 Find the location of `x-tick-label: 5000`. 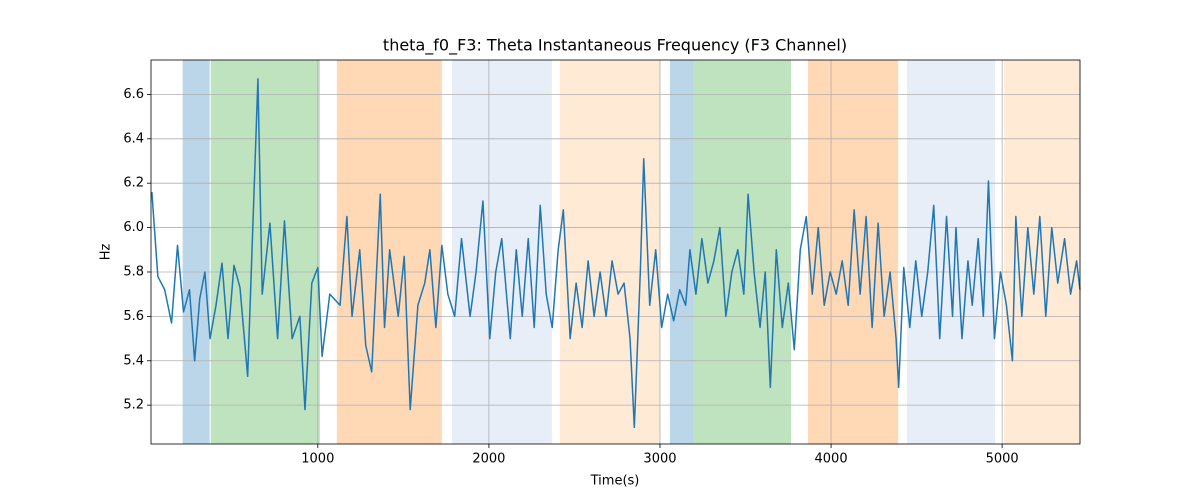

x-tick-label: 5000 is located at coordinates (1002, 459).